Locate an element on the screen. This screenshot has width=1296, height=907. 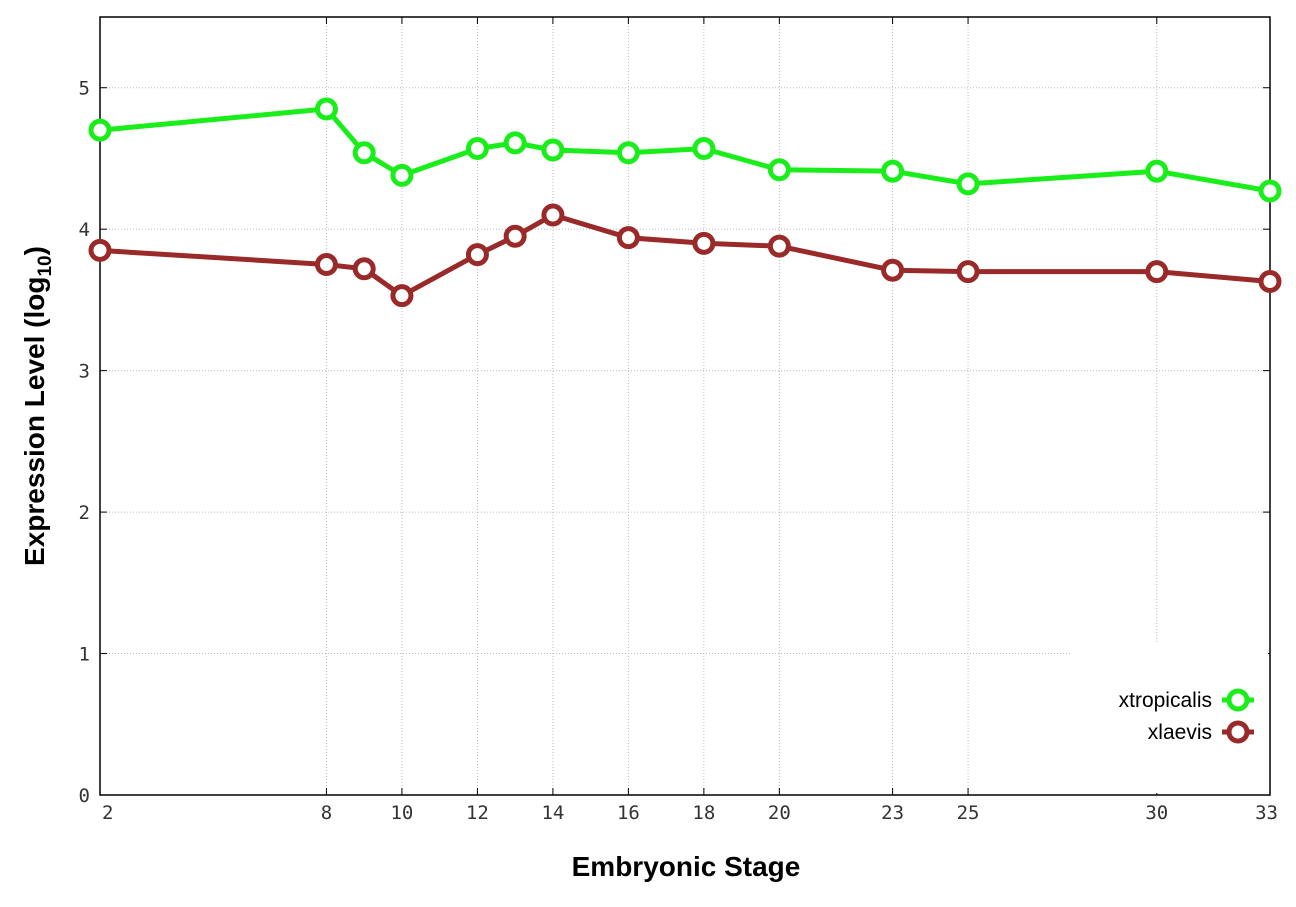
legend-entry-xlaevis: xlaevis is located at coordinates (1201, 732).